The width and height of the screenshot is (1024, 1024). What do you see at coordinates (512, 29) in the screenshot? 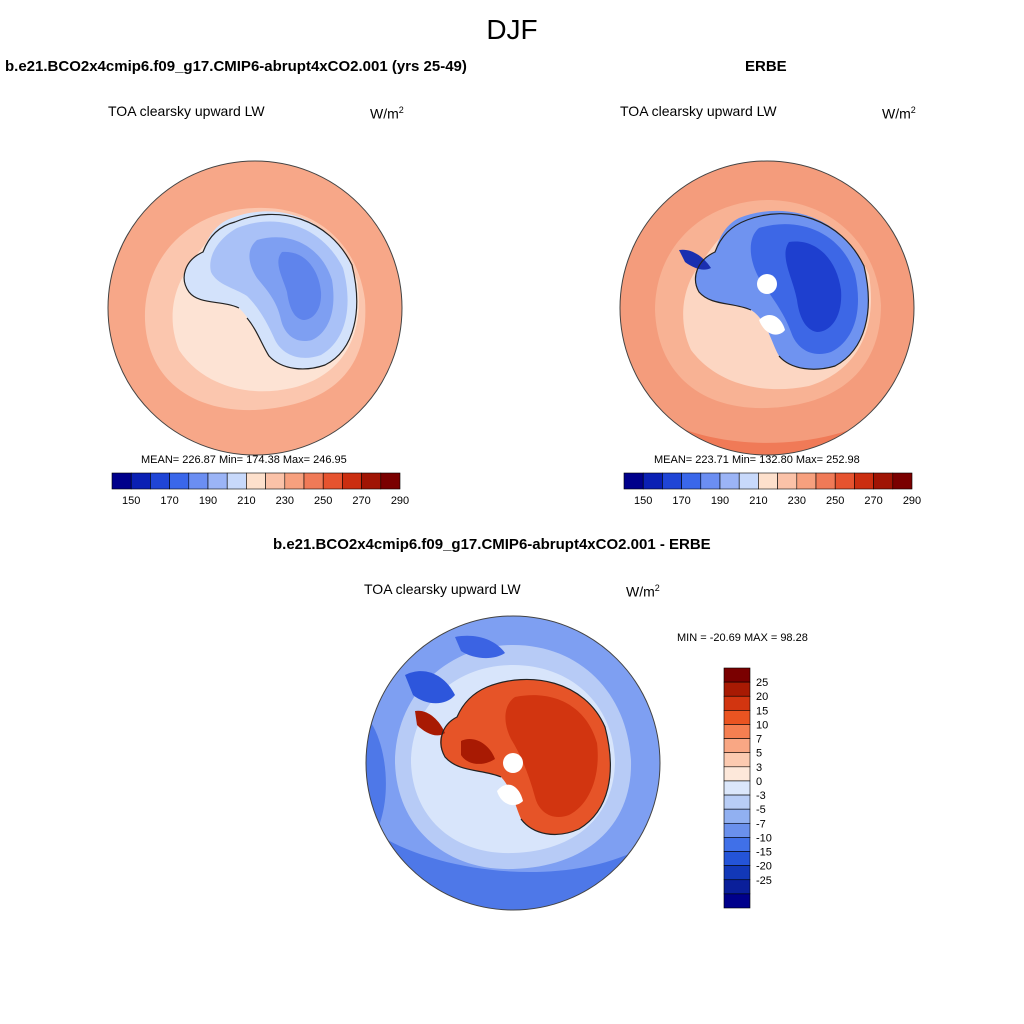
I see `season-title: DJF` at bounding box center [512, 29].